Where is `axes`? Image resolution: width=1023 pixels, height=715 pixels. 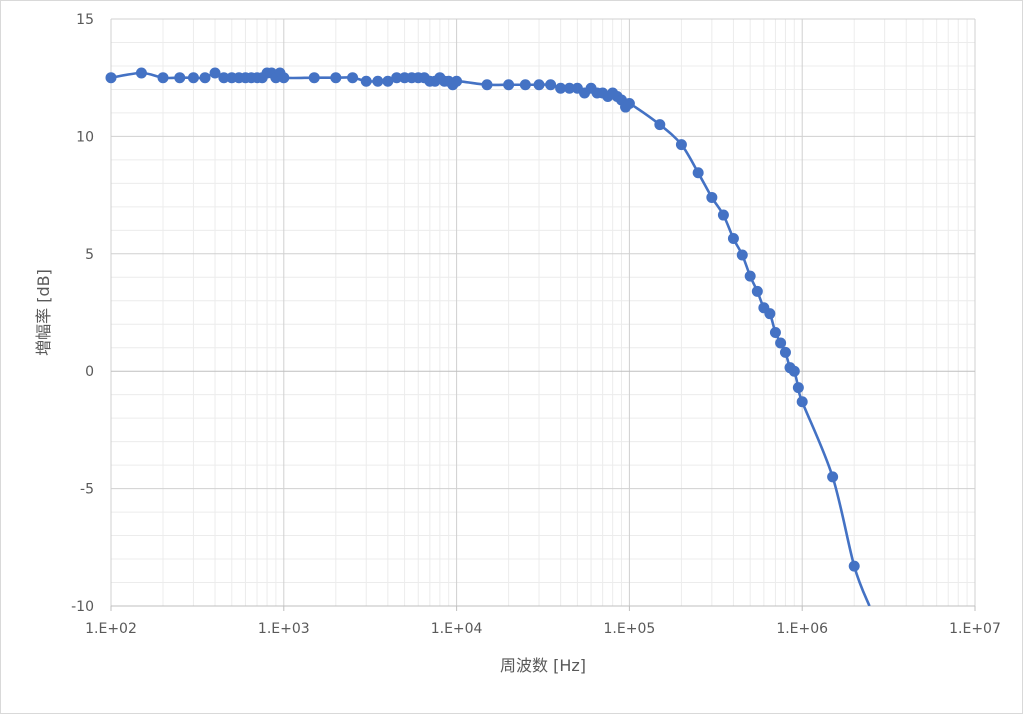
axes is located at coordinates (543, 608).